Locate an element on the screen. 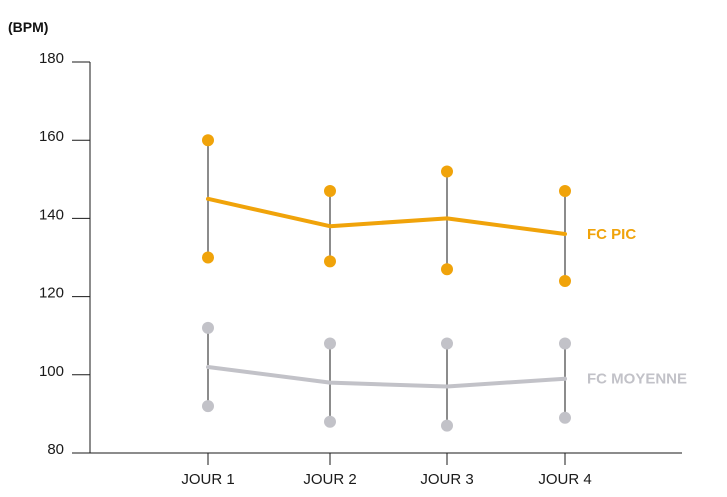 This screenshot has height=497, width=727. y-tick-label: 100 is located at coordinates (51, 371).